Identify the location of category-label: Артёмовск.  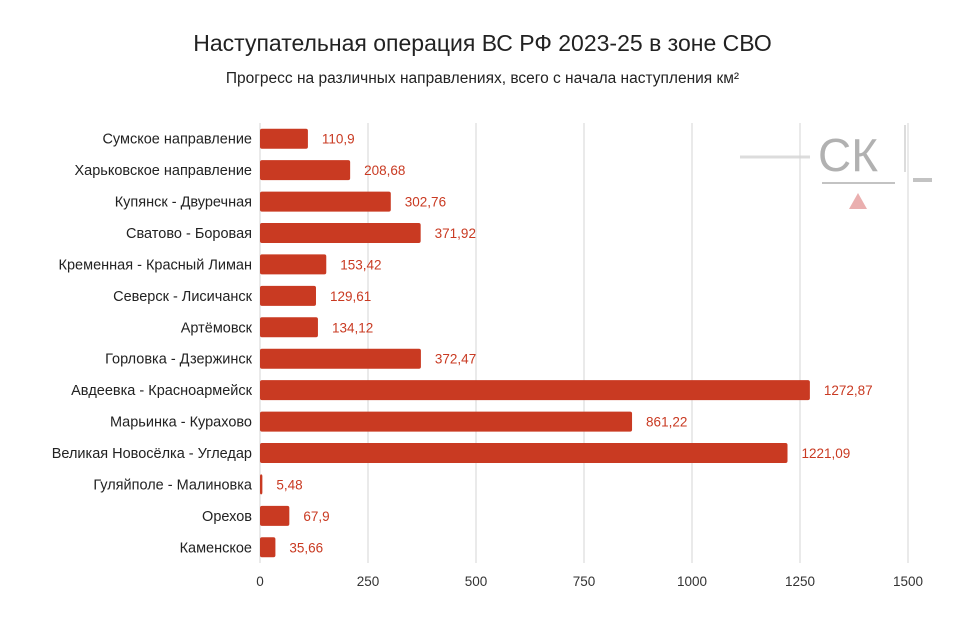
(217, 328).